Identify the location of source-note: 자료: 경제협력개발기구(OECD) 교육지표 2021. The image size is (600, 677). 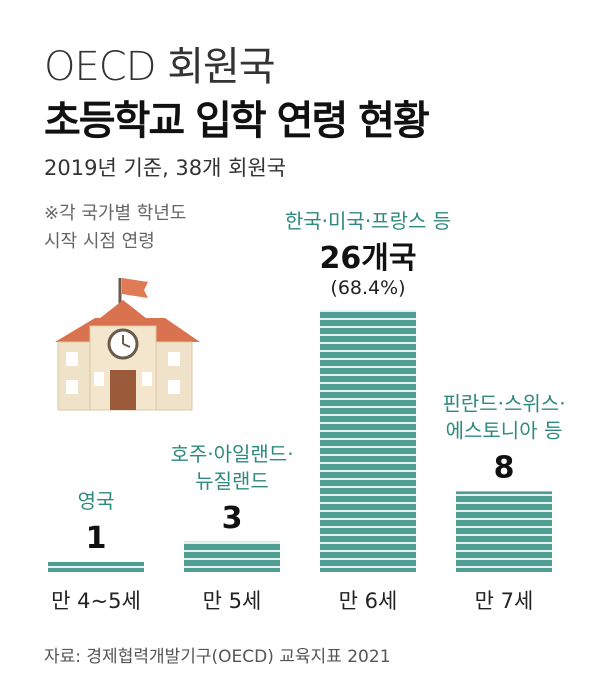
(217, 657).